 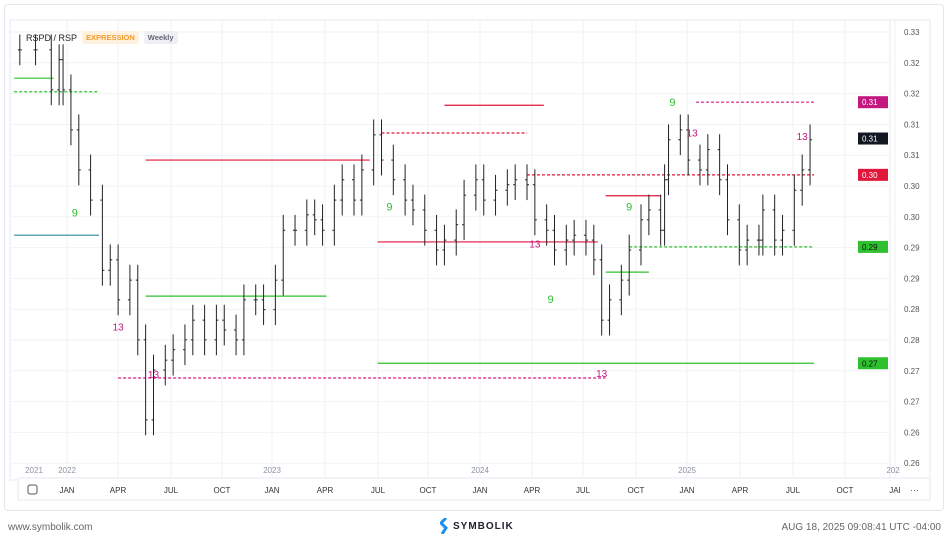 I want to click on x-year-label: 2025, so click(x=687, y=470).